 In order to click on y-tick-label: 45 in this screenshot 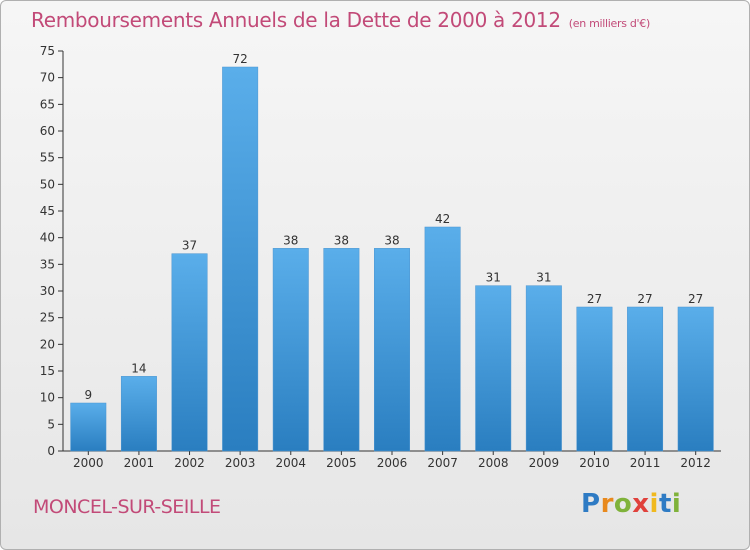, I will do `click(47, 211)`.